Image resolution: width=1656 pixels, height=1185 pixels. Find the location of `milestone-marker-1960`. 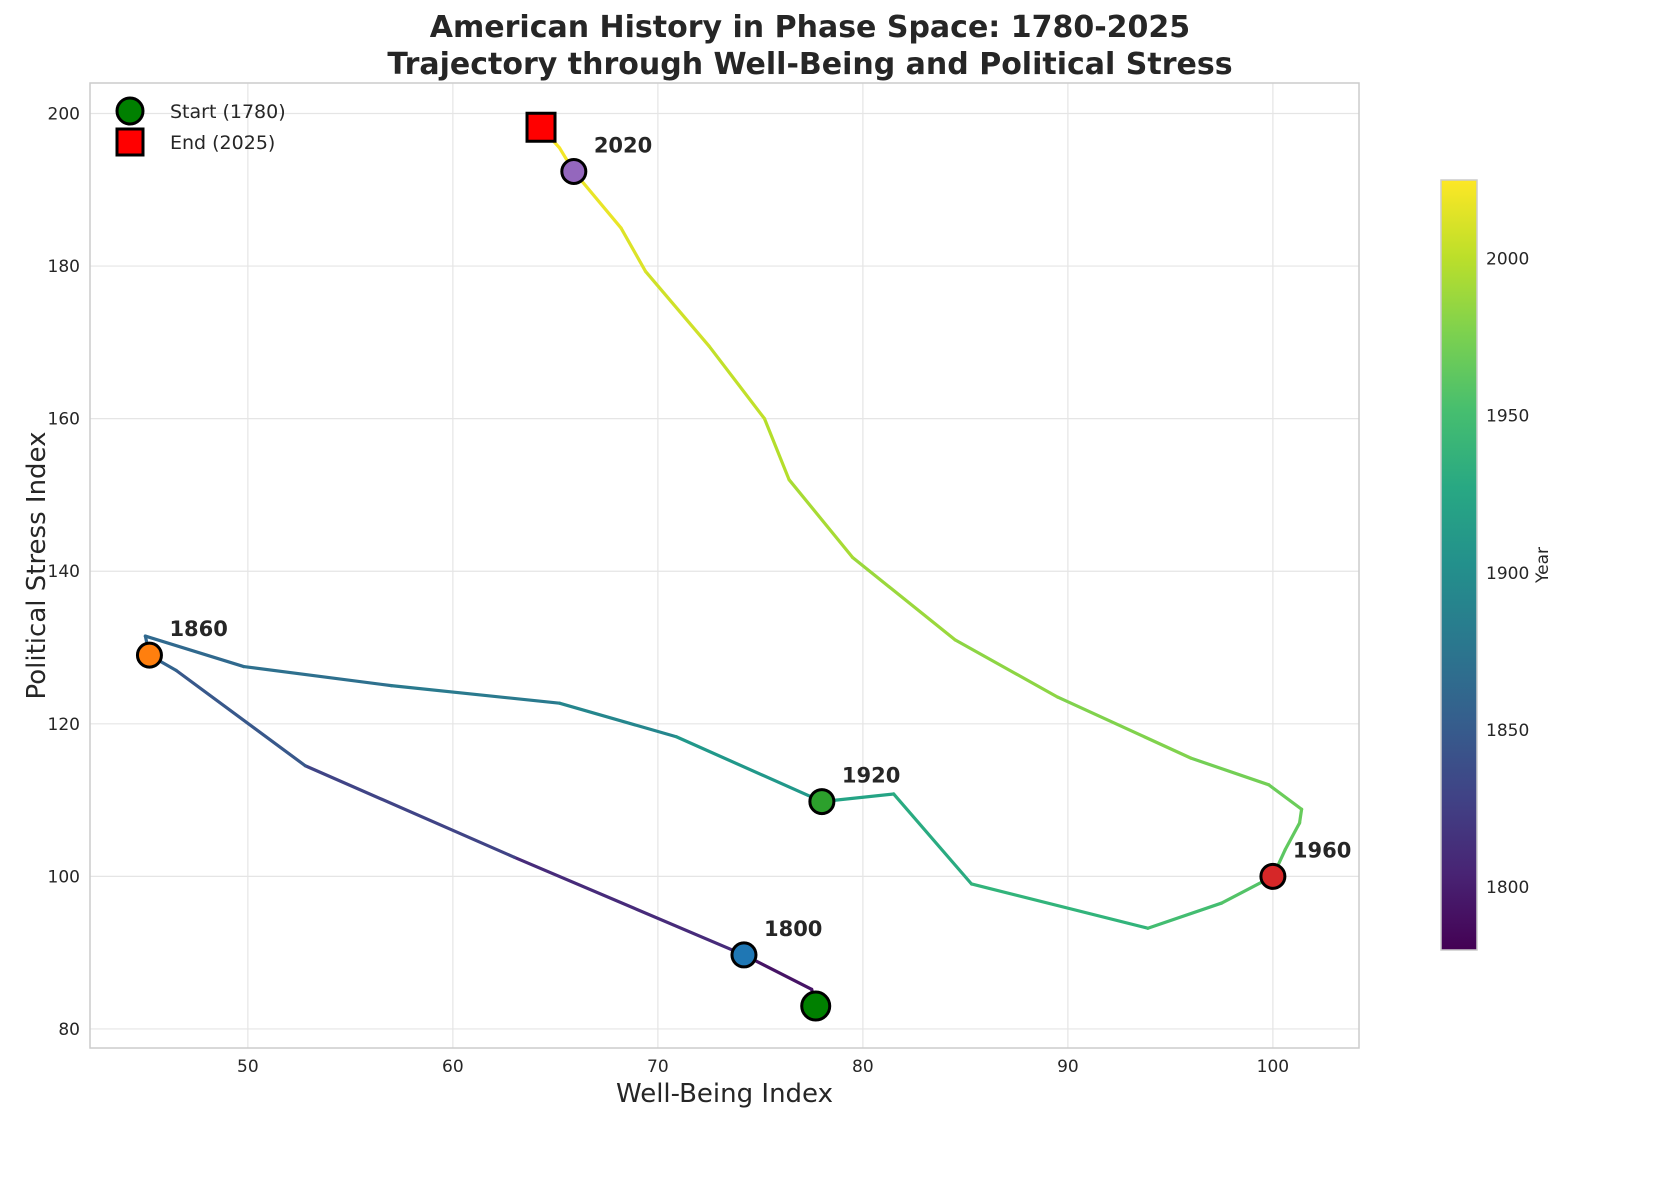

milestone-marker-1960 is located at coordinates (1273, 876).